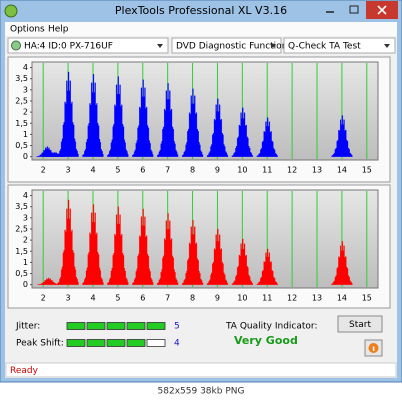  Describe the element at coordinates (201, 370) in the screenshot. I see `status-bar` at that location.